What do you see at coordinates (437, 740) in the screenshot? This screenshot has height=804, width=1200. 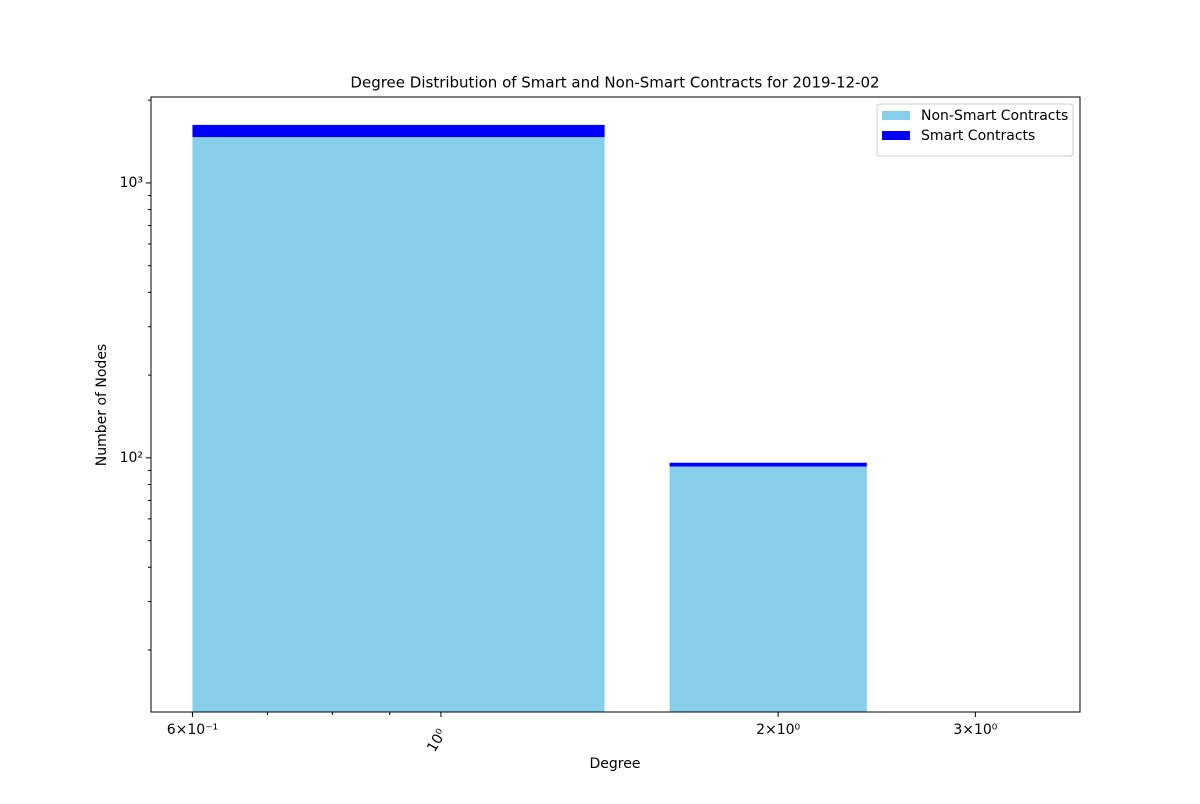 I see `x-tick-label: 10⁰` at bounding box center [437, 740].